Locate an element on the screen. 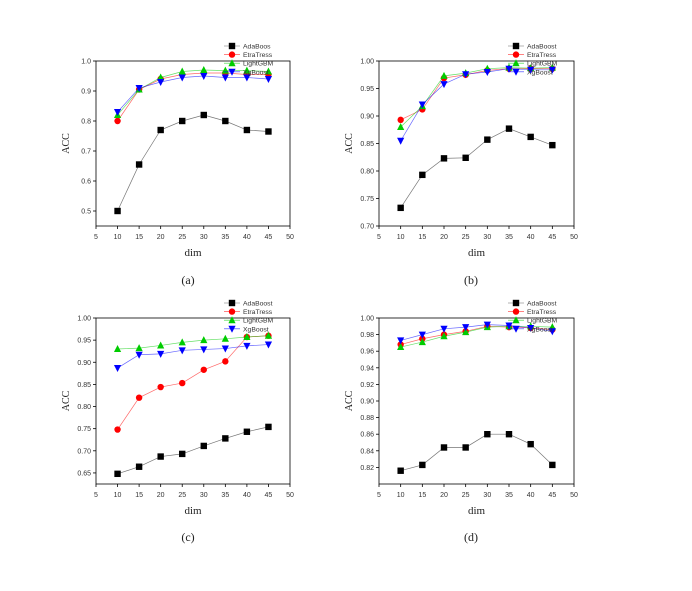 This screenshot has width=692, height=591. y-tick-label: 0.75 is located at coordinates (84, 429).